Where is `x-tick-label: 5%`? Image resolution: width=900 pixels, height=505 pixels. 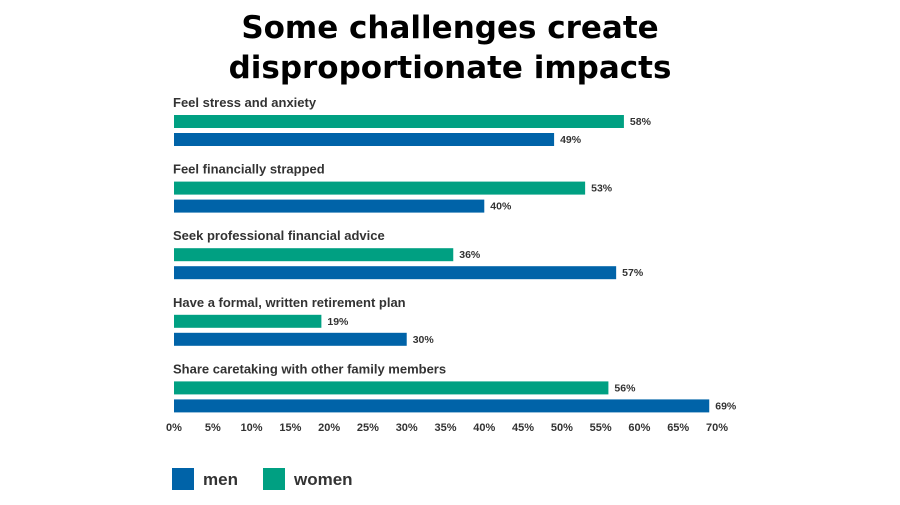 x-tick-label: 5% is located at coordinates (213, 428).